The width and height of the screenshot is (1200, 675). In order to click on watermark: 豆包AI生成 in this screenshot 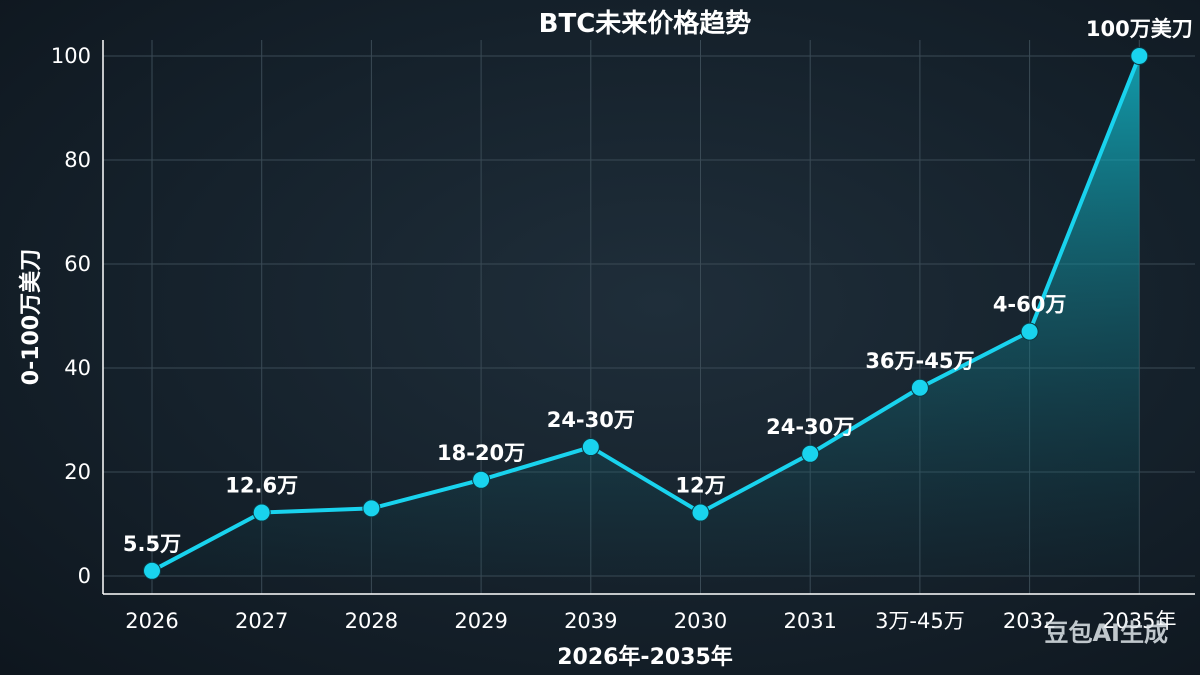, I will do `click(1106, 633)`.